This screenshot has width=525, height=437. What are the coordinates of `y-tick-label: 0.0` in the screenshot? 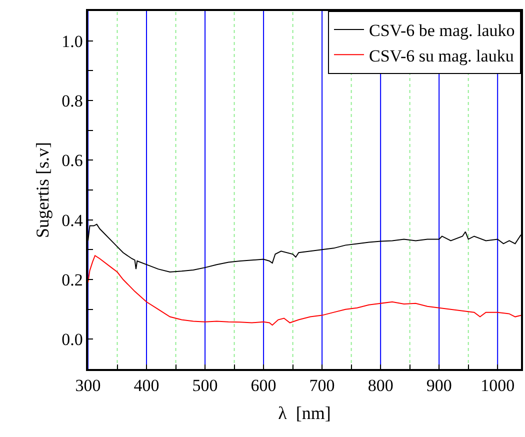 It's located at (72, 340).